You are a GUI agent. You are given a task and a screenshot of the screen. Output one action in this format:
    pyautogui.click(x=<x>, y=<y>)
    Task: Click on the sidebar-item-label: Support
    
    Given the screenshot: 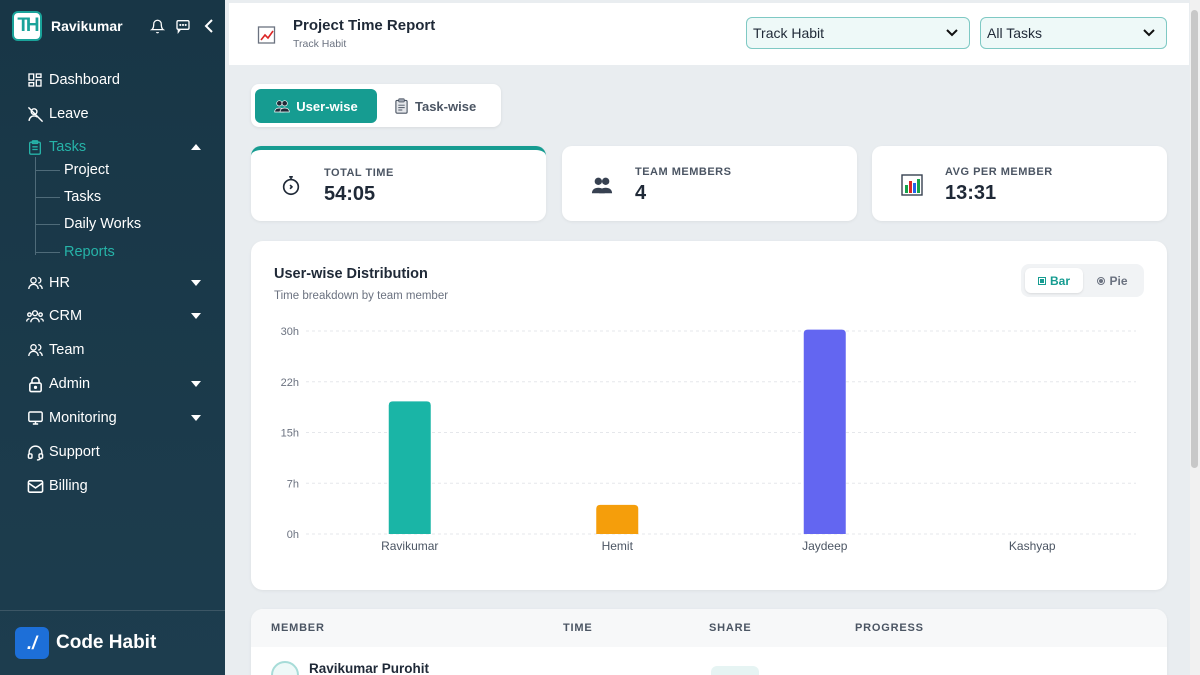 What is the action you would take?
    pyautogui.click(x=74, y=452)
    